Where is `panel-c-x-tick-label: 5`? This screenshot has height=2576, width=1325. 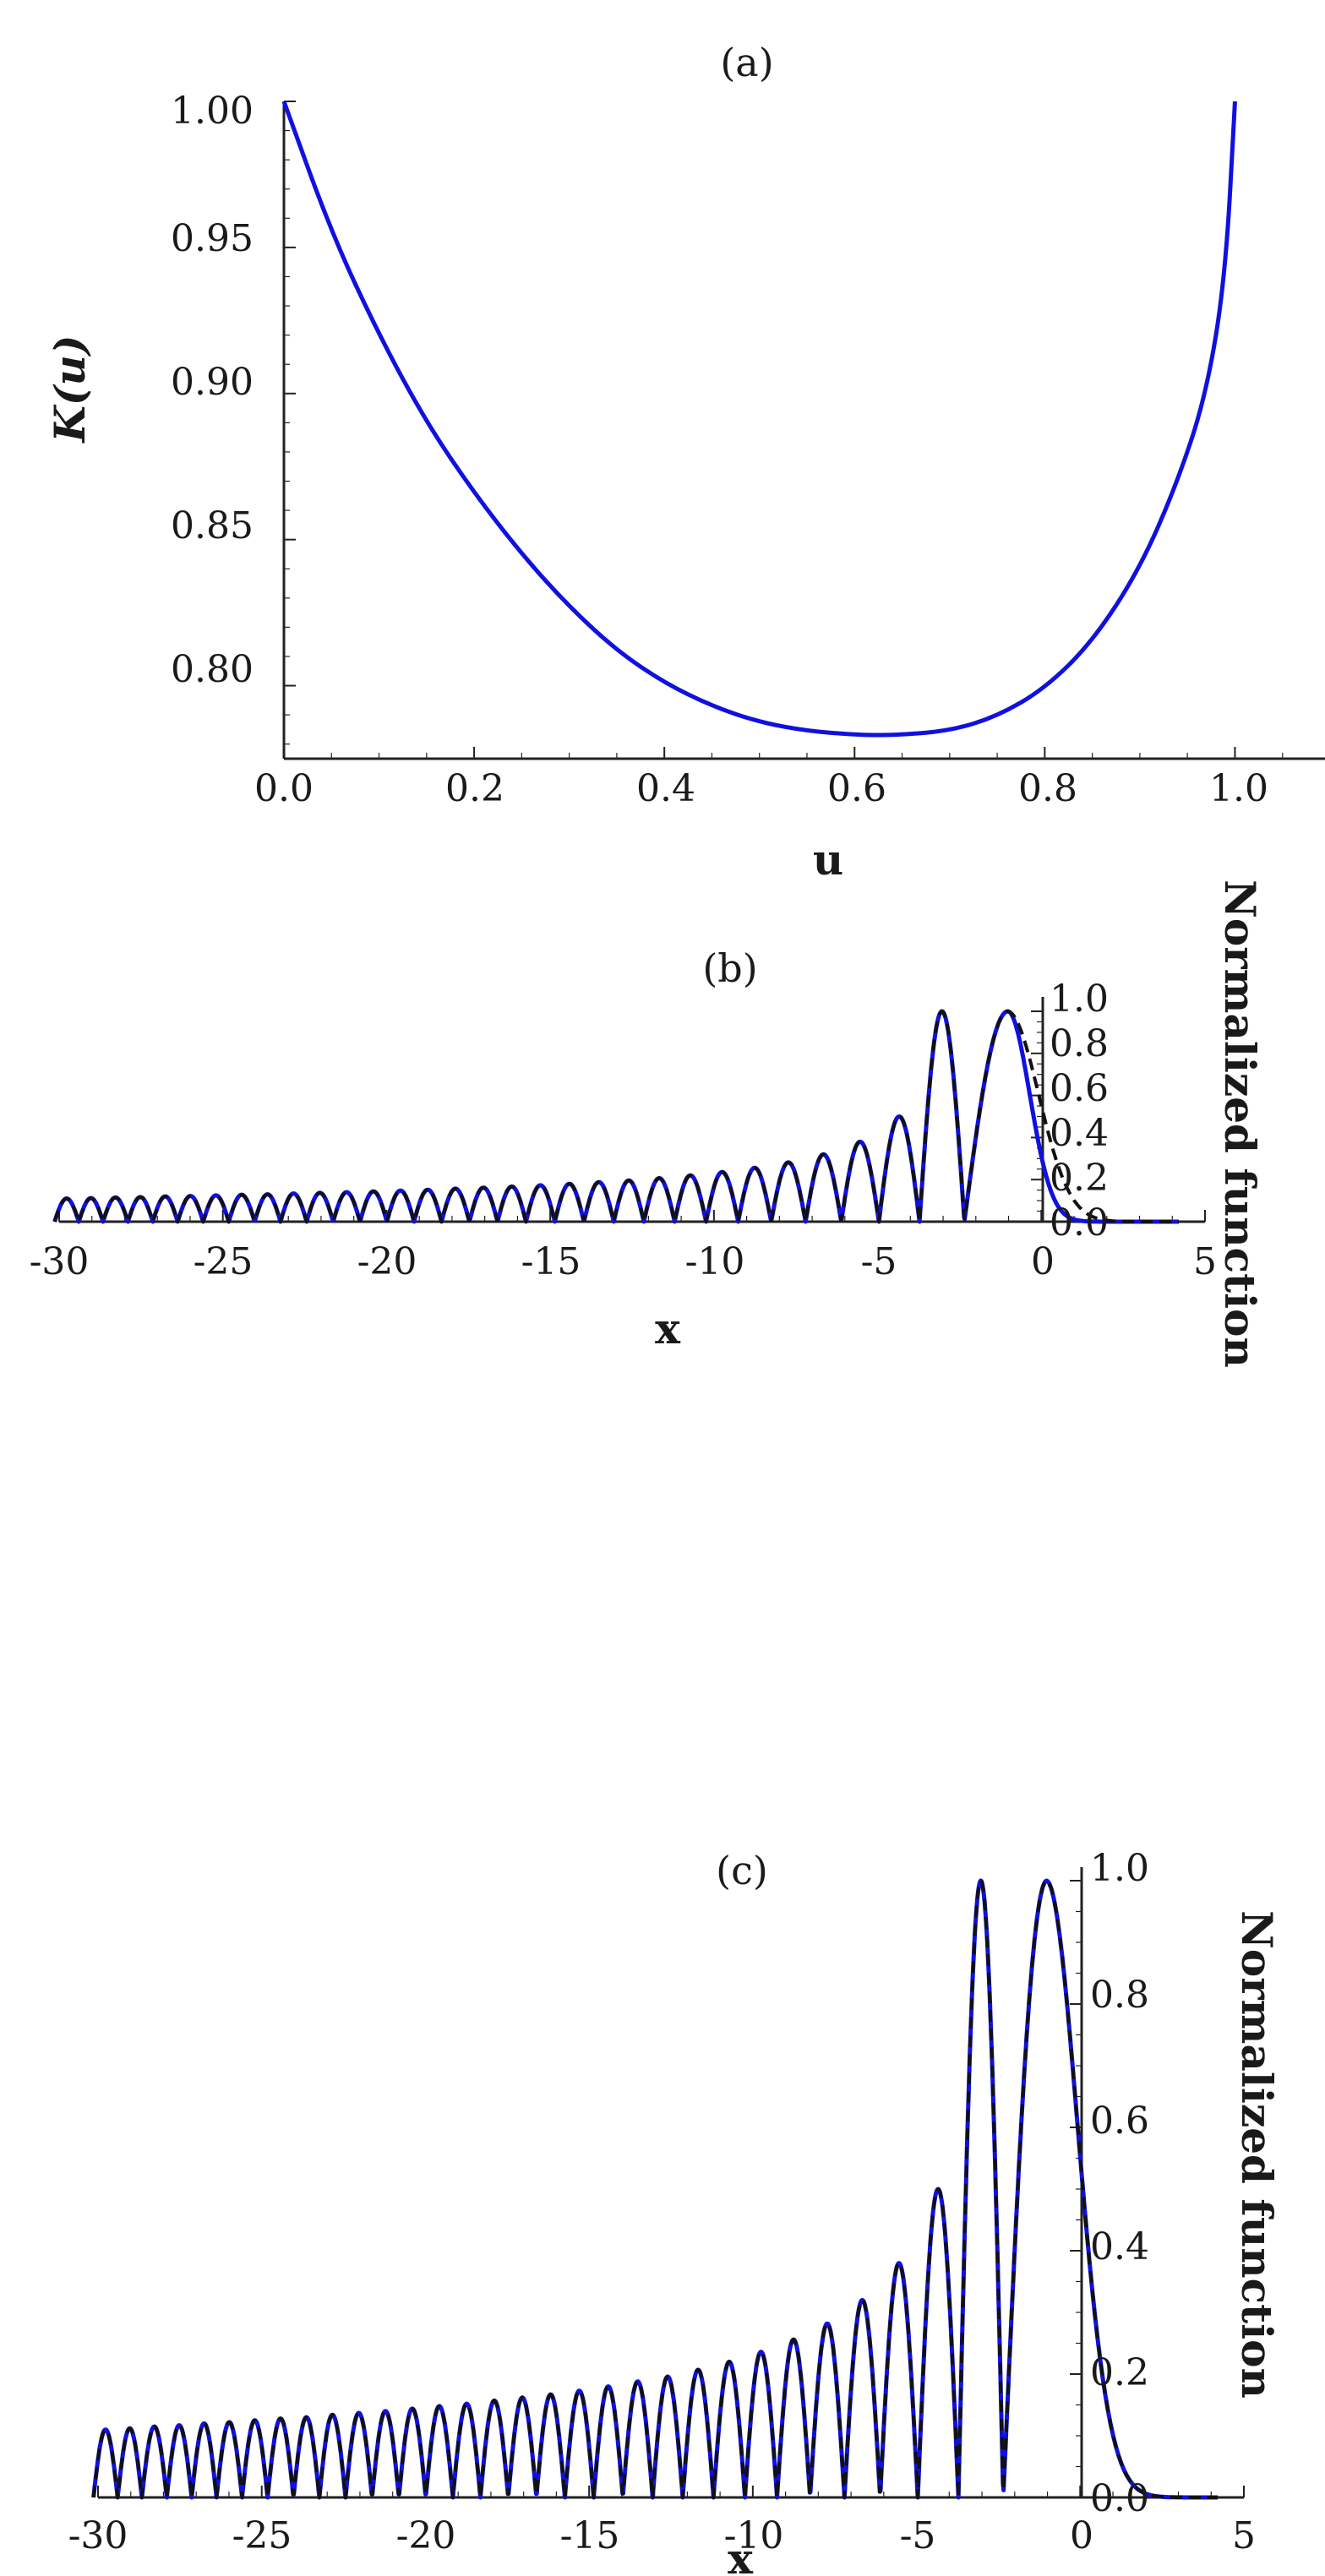
panel-c-x-tick-label: 5 is located at coordinates (1244, 2535).